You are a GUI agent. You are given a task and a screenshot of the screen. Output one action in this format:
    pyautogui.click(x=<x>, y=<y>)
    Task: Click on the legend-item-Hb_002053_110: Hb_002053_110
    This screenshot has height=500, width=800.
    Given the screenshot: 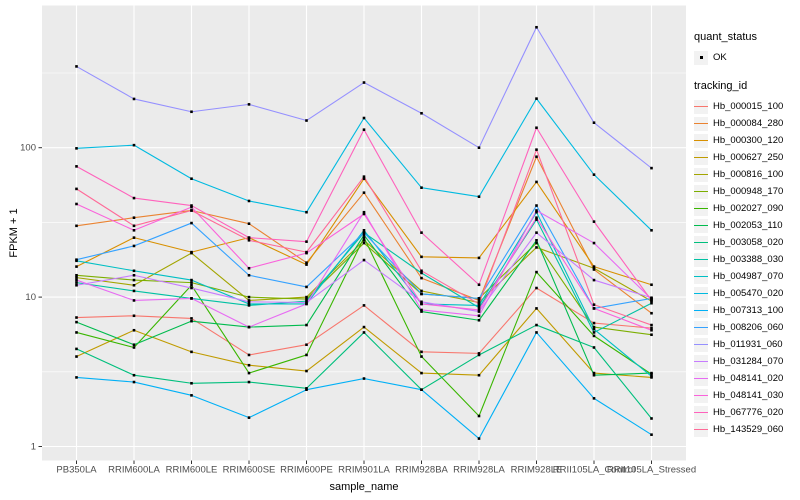 What is the action you would take?
    pyautogui.click(x=738, y=225)
    